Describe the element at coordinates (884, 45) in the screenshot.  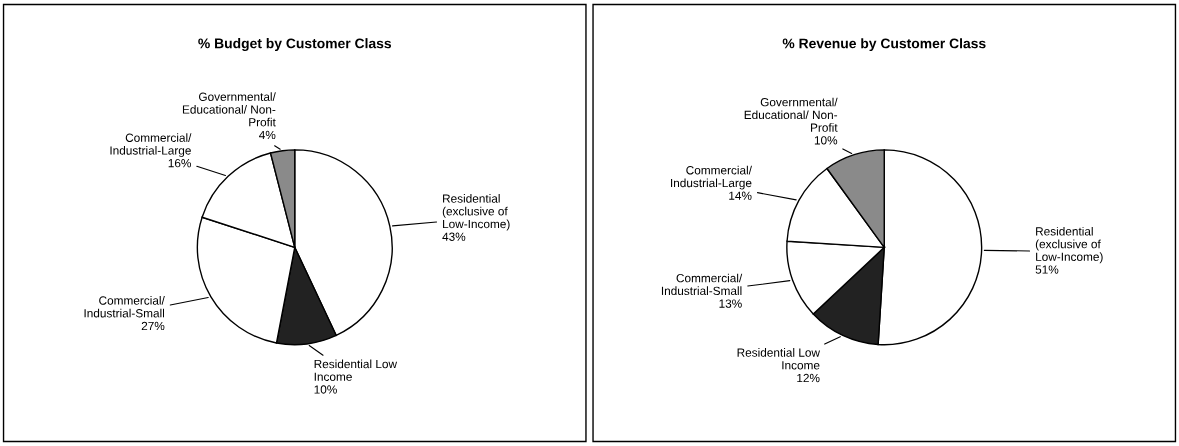
I see `chart-title: % Revenue by Customer Class` at that location.